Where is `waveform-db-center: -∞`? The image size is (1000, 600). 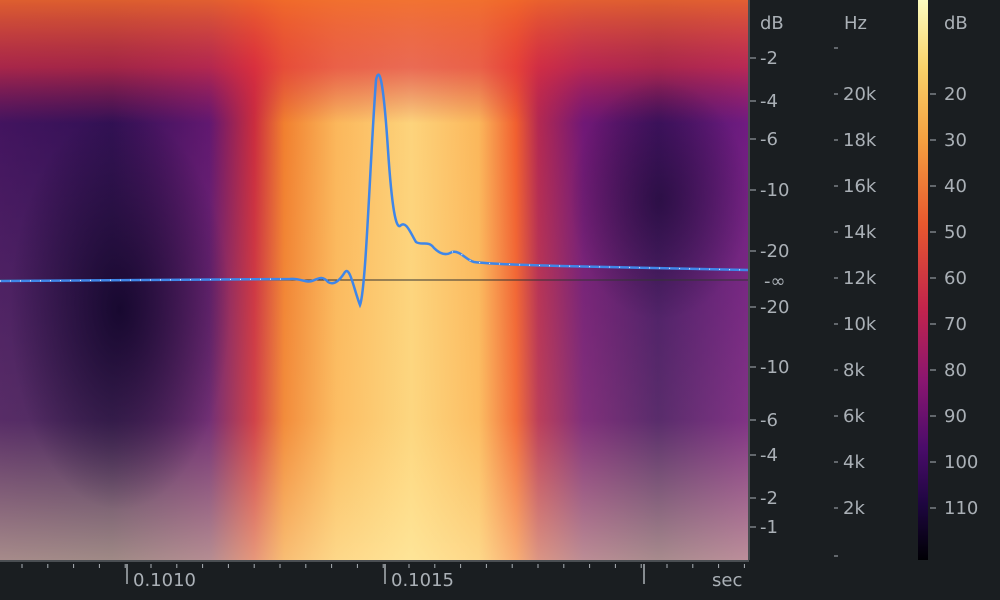 waveform-db-center: -∞ is located at coordinates (775, 281).